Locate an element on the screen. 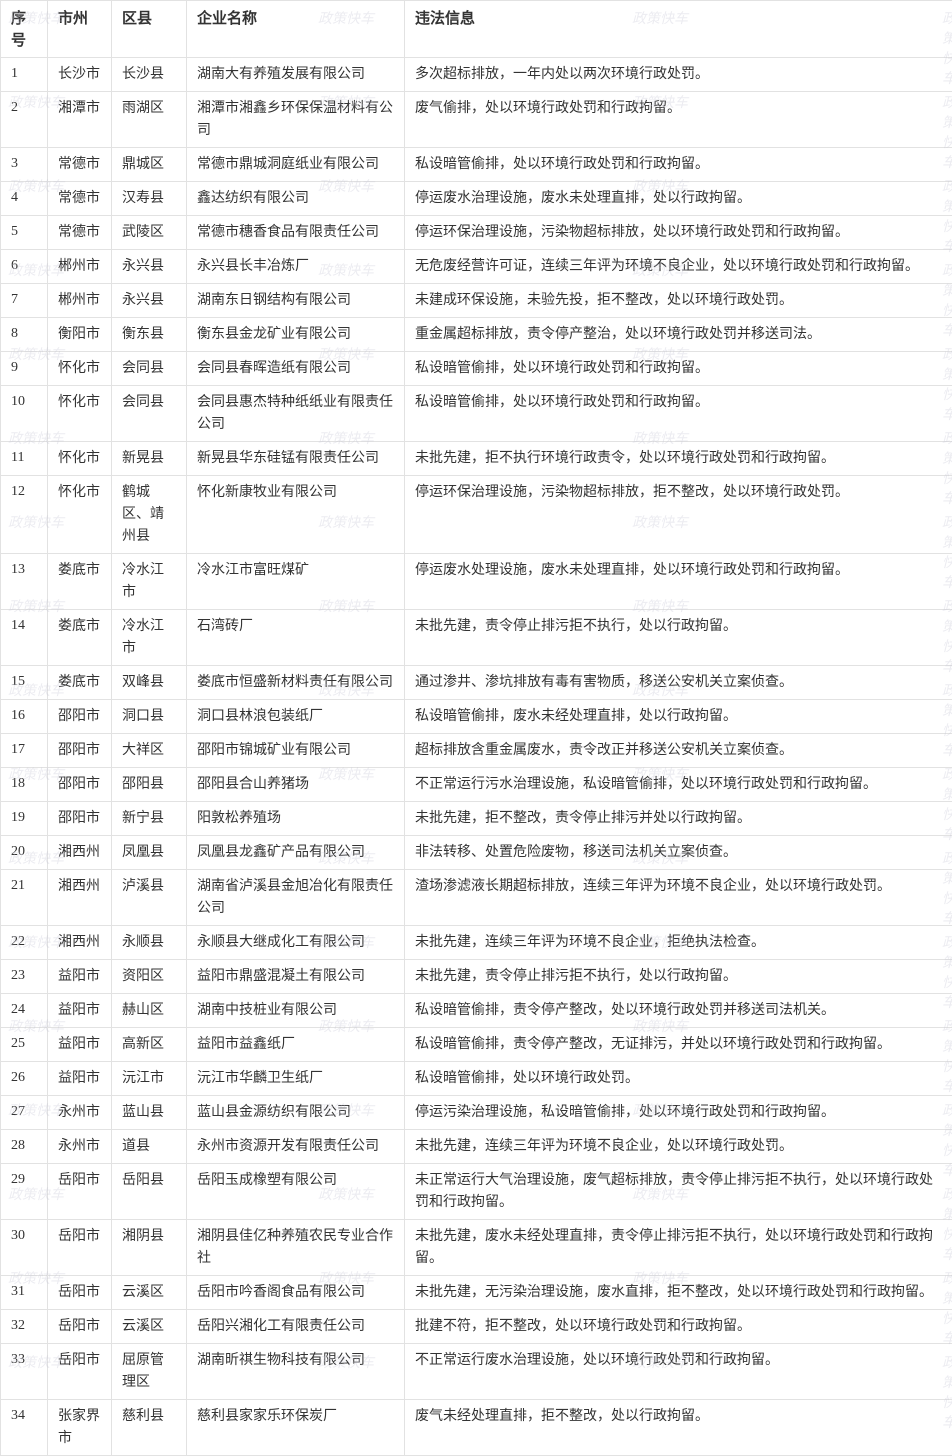 The width and height of the screenshot is (952, 1456). cell-violation: 未批先建，责令停止排污拒不执行，处以行政拘留。 is located at coordinates (678, 638).